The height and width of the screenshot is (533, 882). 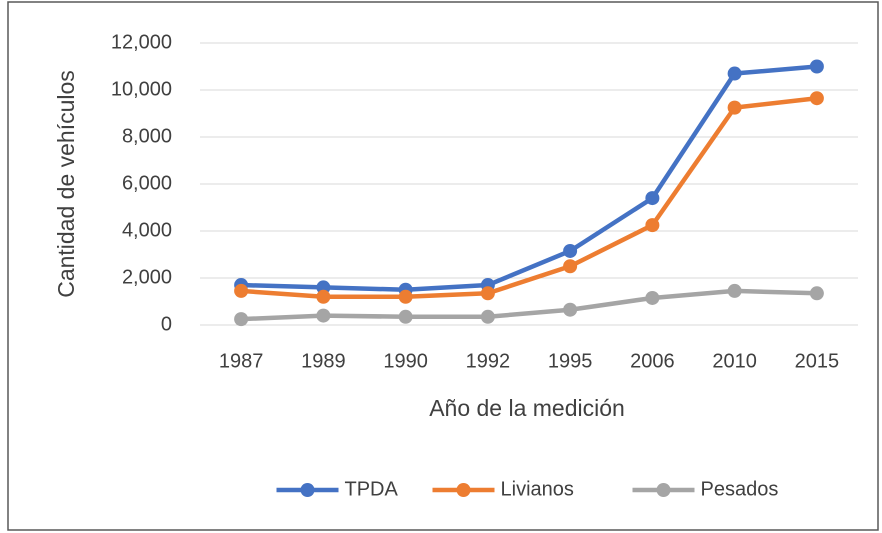 I want to click on legend-label: Pesados, so click(x=740, y=489).